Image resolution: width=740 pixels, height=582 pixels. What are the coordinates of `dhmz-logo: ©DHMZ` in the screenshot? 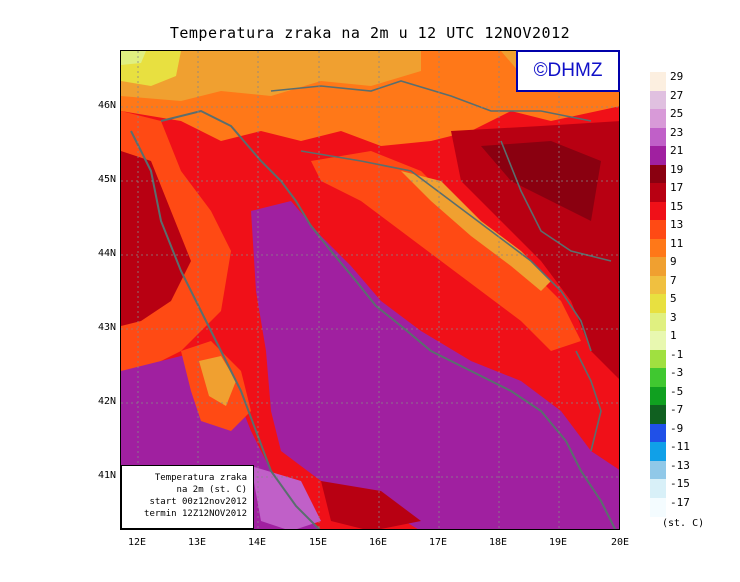 It's located at (568, 71).